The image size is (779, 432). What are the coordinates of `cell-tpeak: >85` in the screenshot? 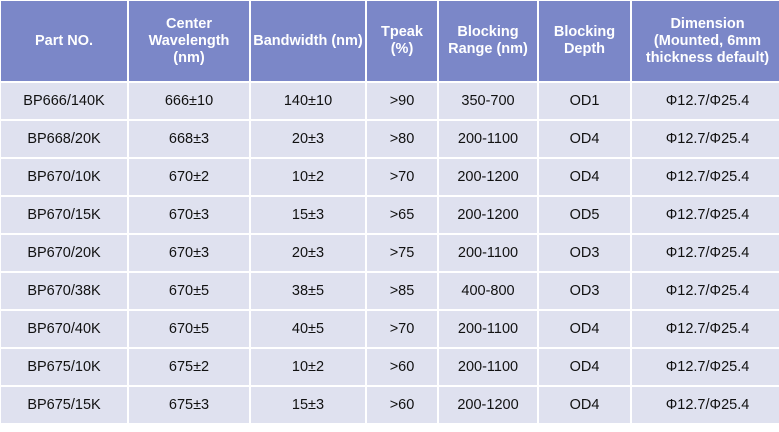 It's located at (402, 291).